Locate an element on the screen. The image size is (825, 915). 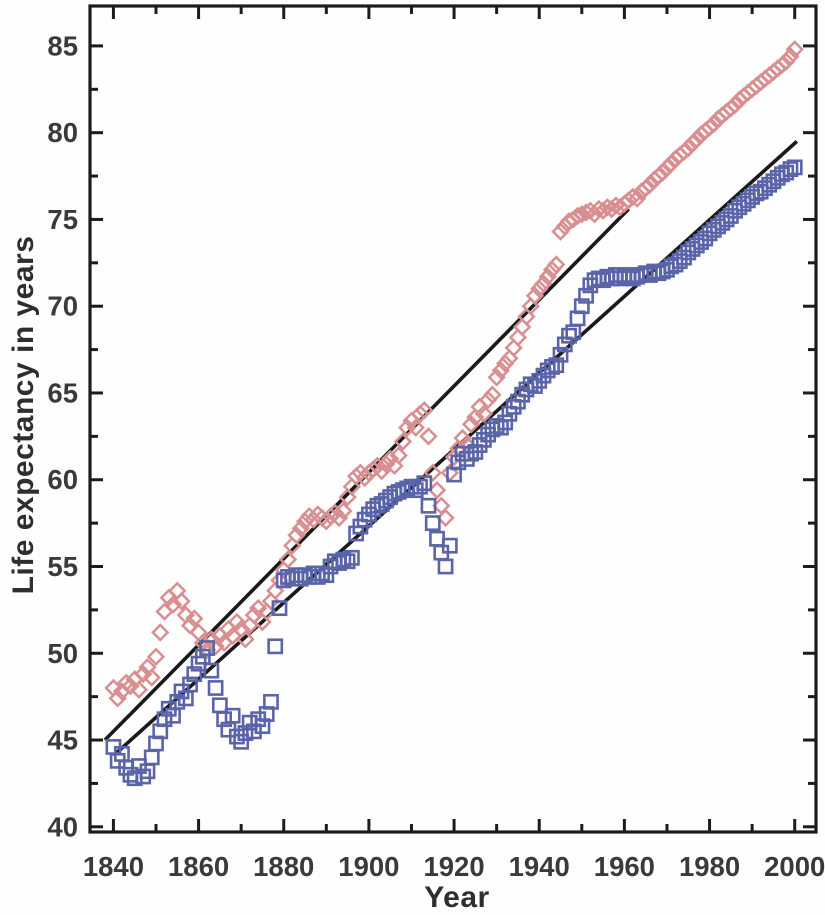
x-tick-label: 1840 is located at coordinates (113, 866).